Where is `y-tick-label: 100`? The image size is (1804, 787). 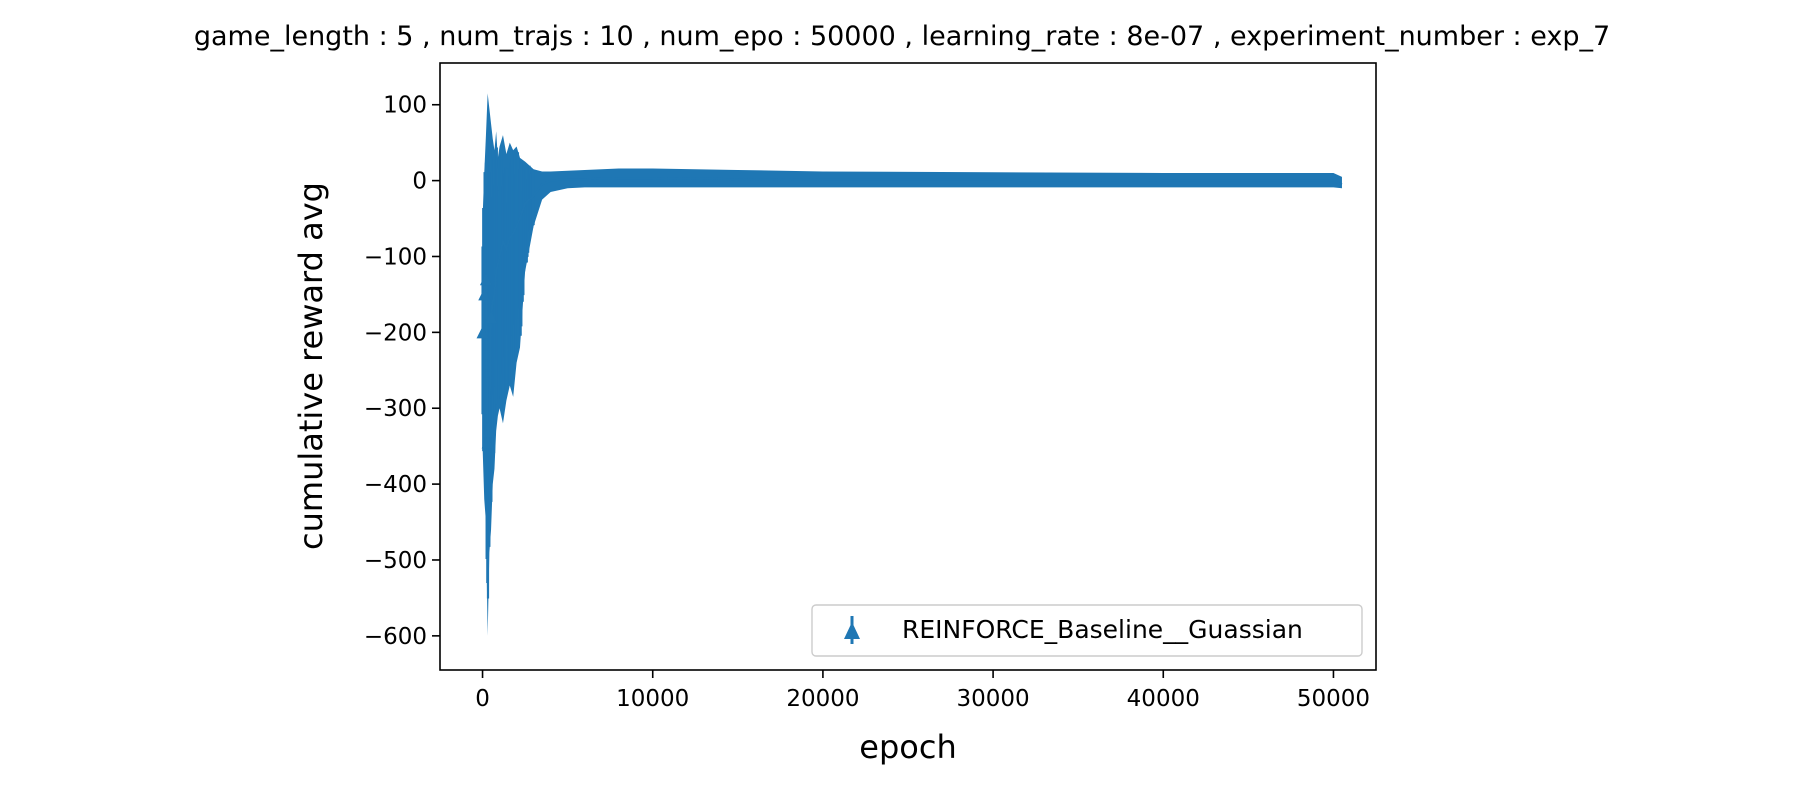
y-tick-label: 100 is located at coordinates (405, 106).